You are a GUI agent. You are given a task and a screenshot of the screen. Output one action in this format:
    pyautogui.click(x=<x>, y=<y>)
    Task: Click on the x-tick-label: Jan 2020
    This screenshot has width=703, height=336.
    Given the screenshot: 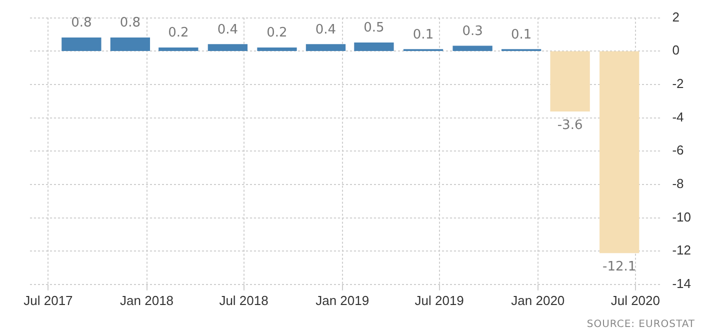 What is the action you would take?
    pyautogui.click(x=538, y=300)
    